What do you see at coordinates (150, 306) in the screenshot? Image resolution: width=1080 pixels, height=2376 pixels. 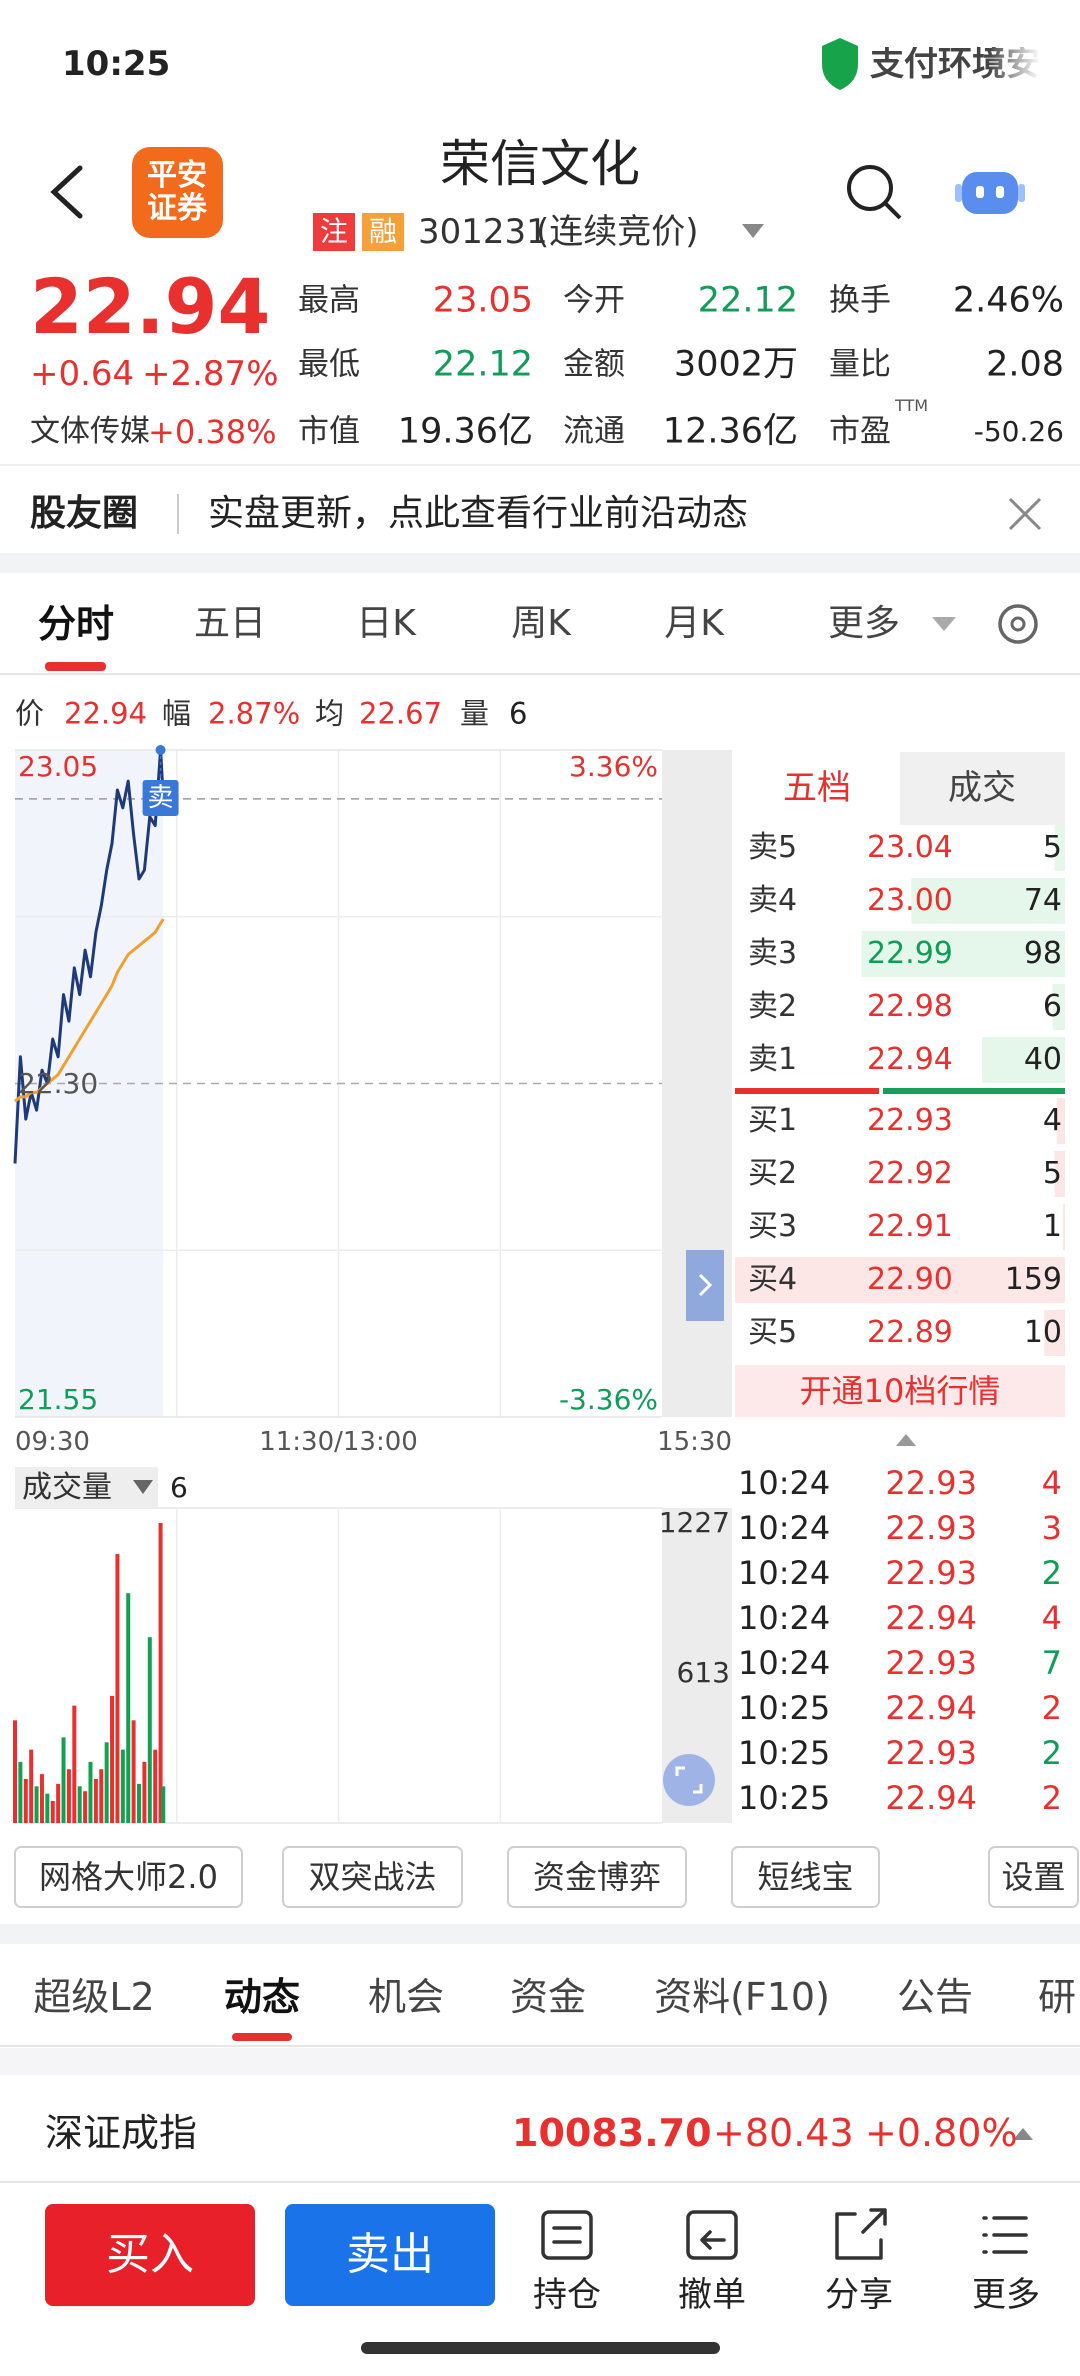 I see `last-price: 22.94` at bounding box center [150, 306].